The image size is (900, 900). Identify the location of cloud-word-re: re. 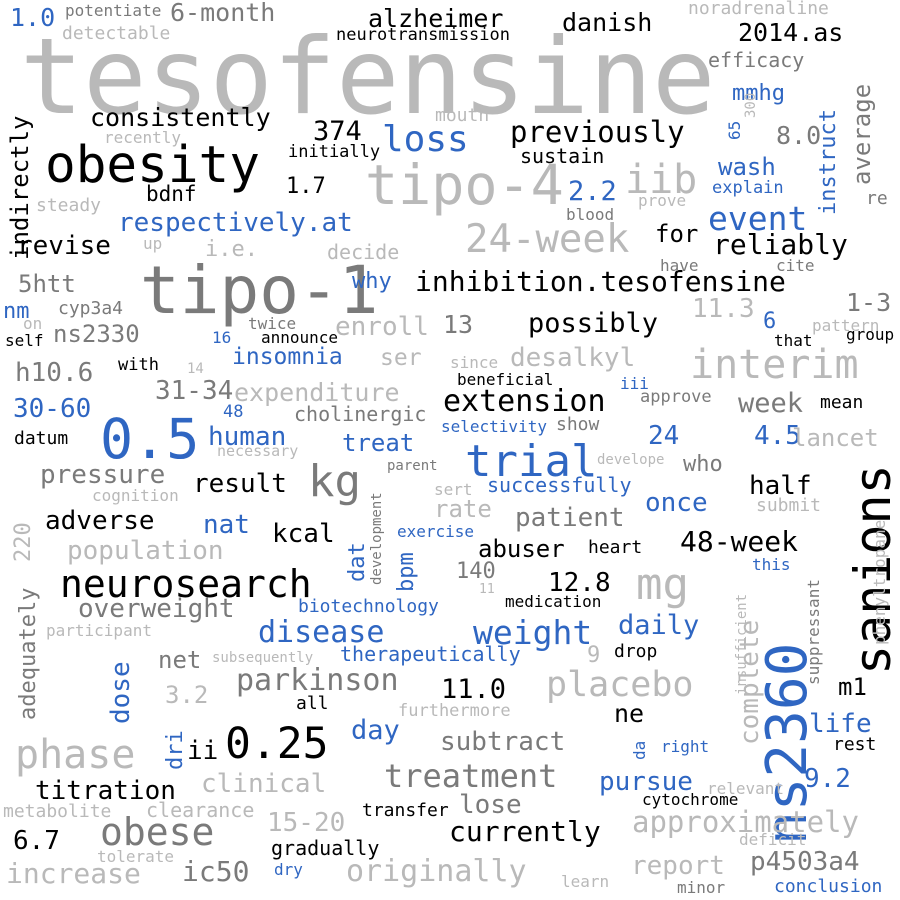
(877, 198).